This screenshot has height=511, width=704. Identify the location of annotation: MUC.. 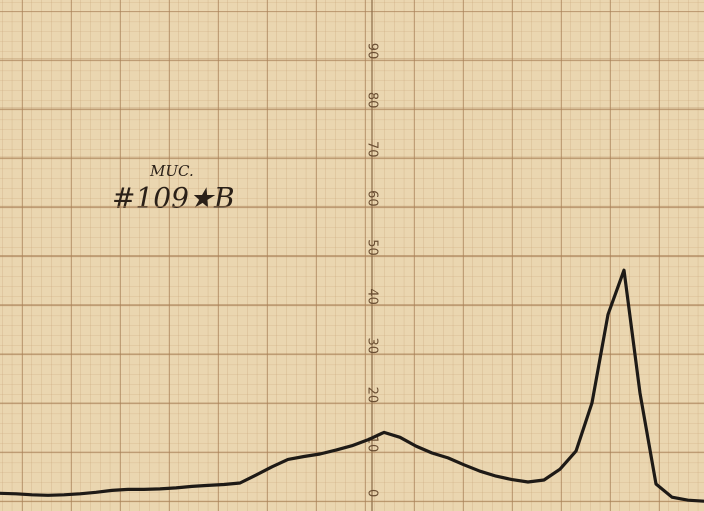
(171, 171).